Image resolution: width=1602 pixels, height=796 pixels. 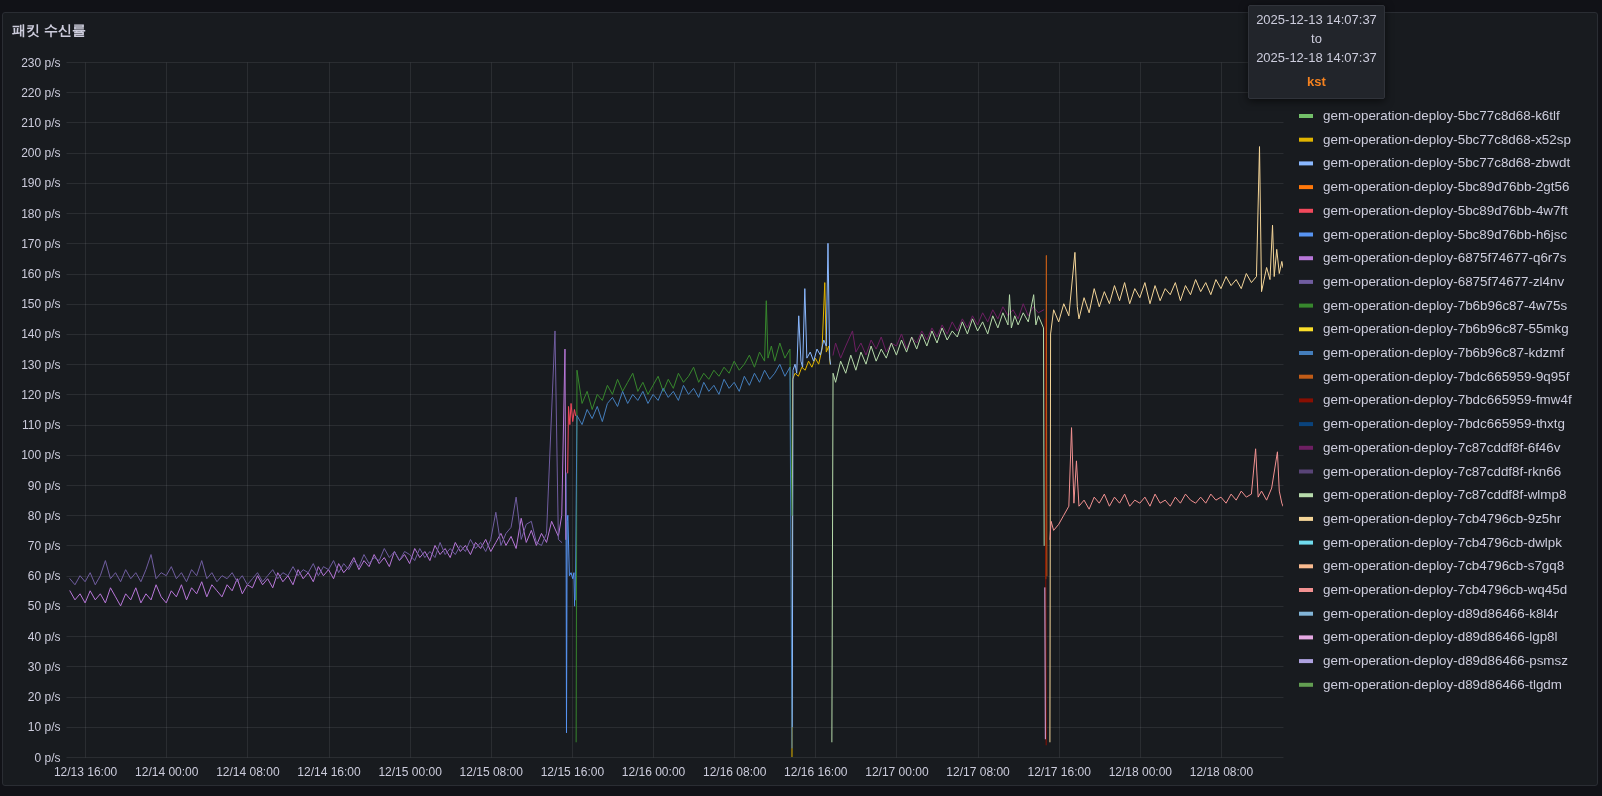 What do you see at coordinates (44, 545) in the screenshot?
I see `y-tick-label: 70 p/s` at bounding box center [44, 545].